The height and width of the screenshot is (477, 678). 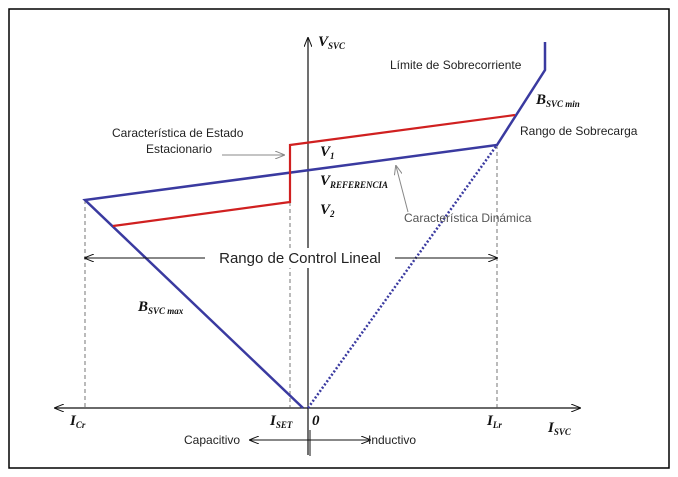 What do you see at coordinates (402, 189) in the screenshot?
I see `pointer` at bounding box center [402, 189].